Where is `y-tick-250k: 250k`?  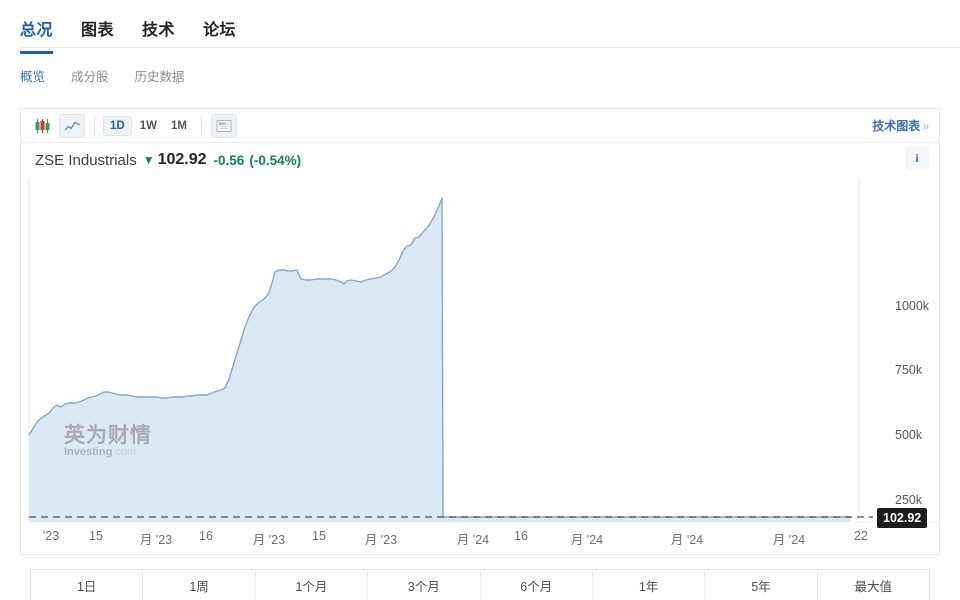 y-tick-250k: 250k is located at coordinates (909, 500).